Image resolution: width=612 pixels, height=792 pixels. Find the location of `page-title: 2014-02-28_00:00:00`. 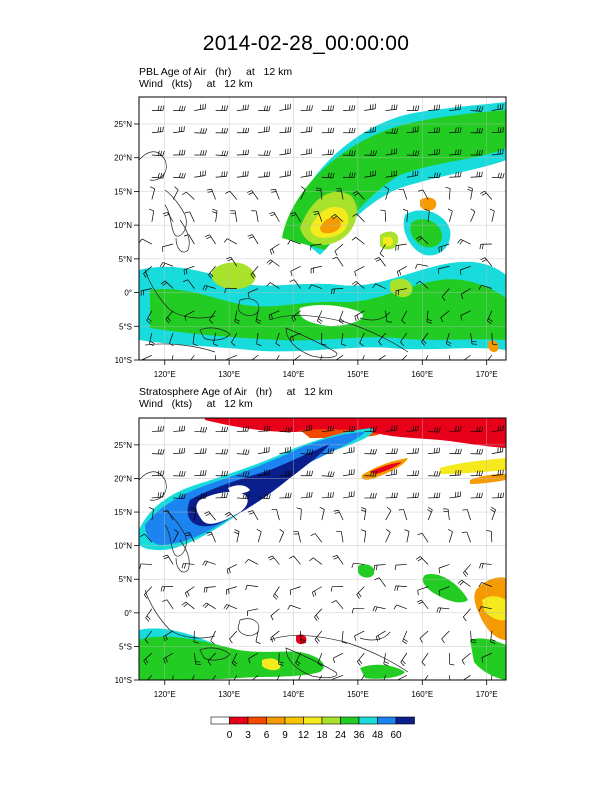

page-title: 2014-02-28_00:00:00 is located at coordinates (306, 43).